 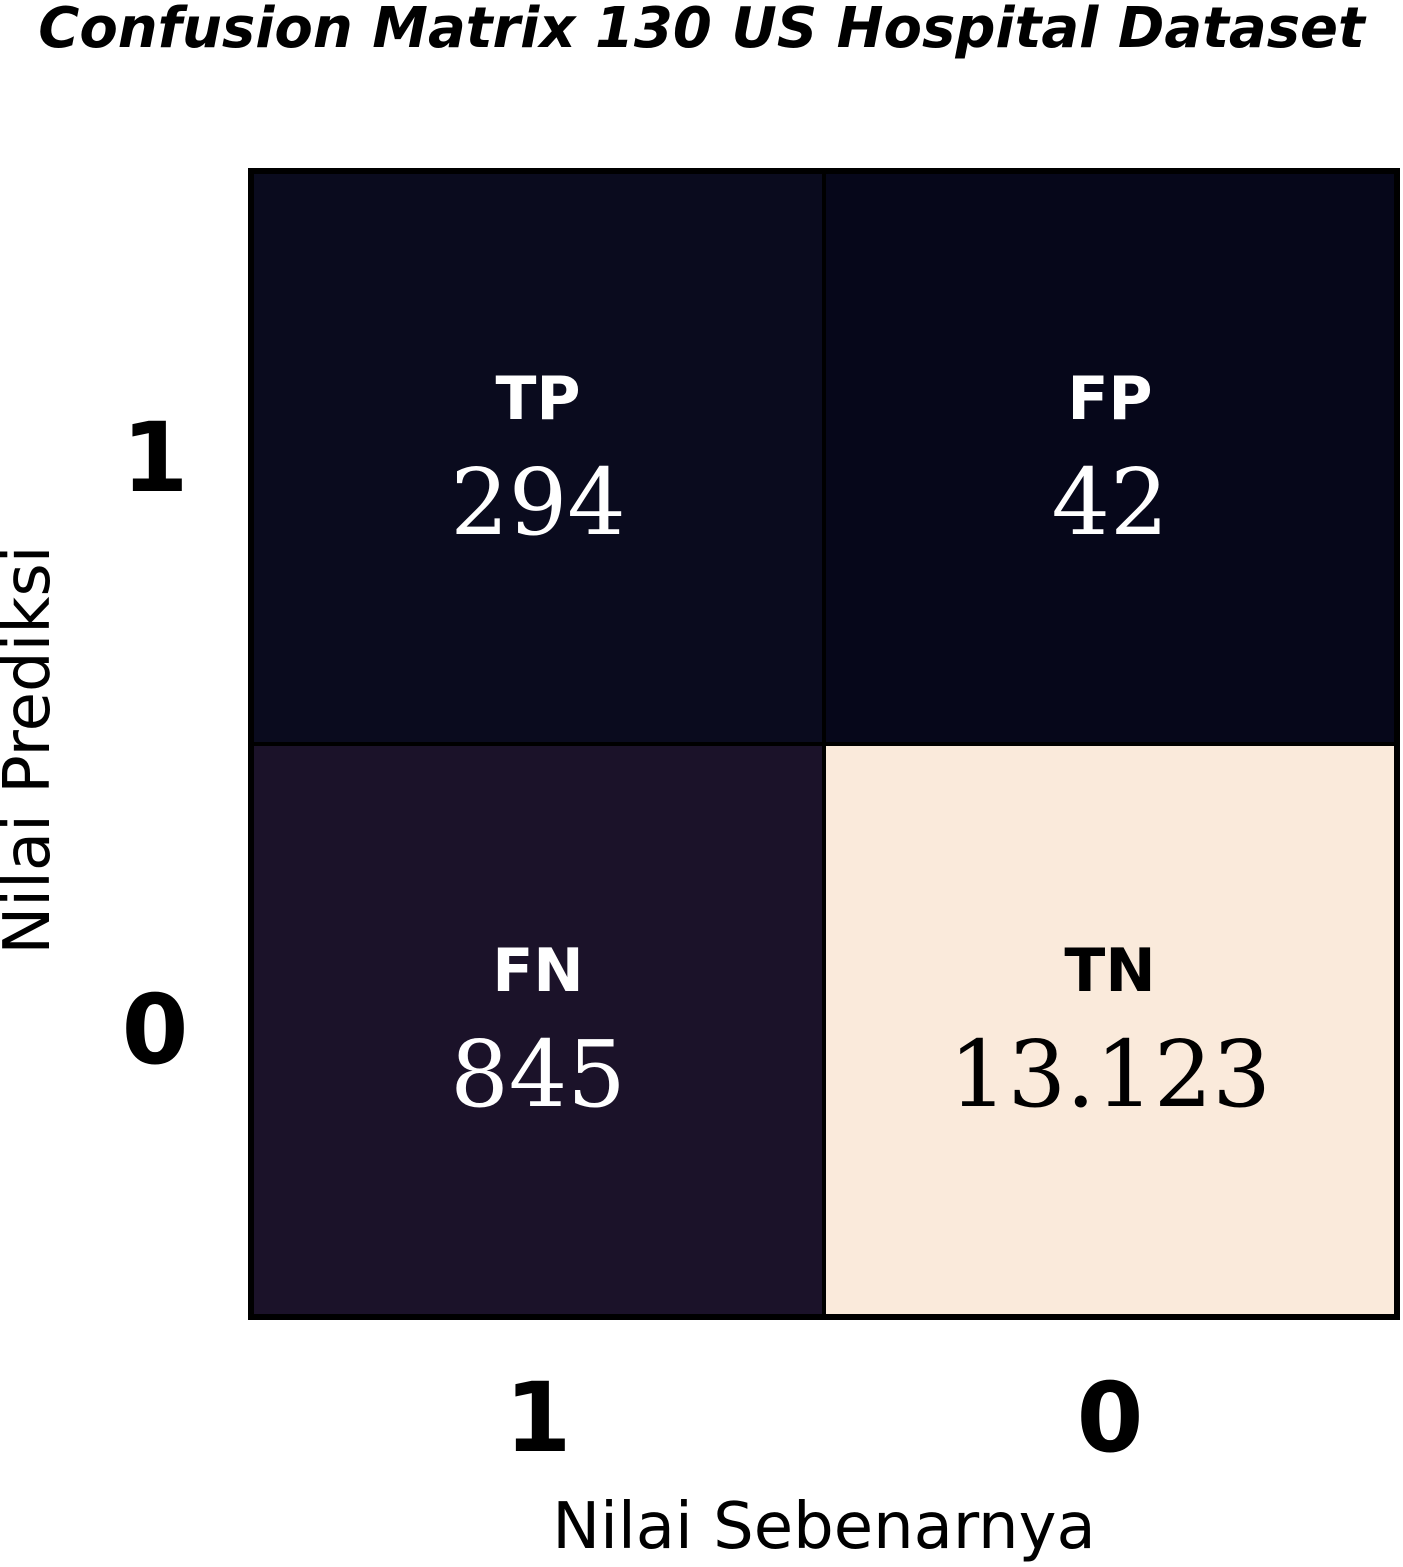 I want to click on cell-value: 42, so click(x=1110, y=502).